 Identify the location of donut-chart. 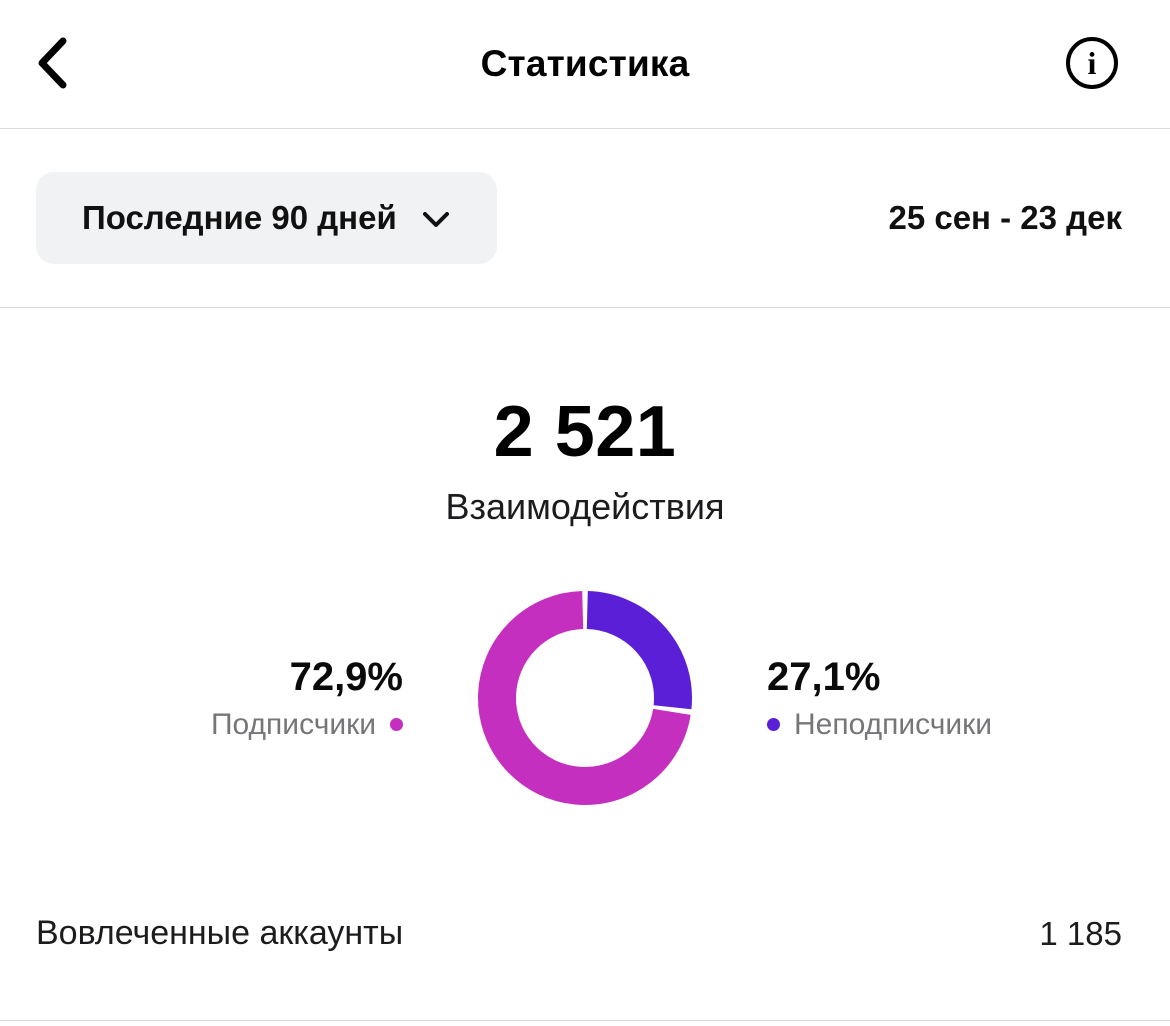
(585, 698).